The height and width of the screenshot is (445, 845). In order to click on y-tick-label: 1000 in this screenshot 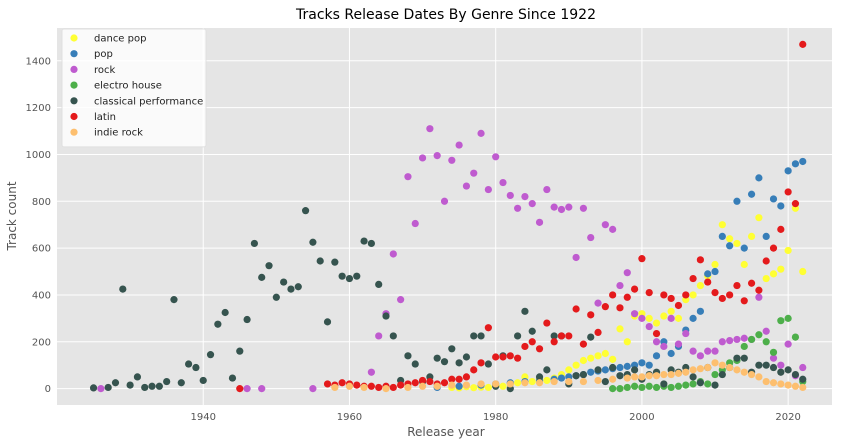, I will do `click(38, 155)`.